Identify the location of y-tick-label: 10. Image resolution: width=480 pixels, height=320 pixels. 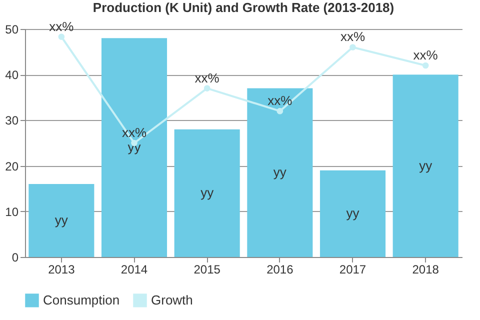
(12, 211).